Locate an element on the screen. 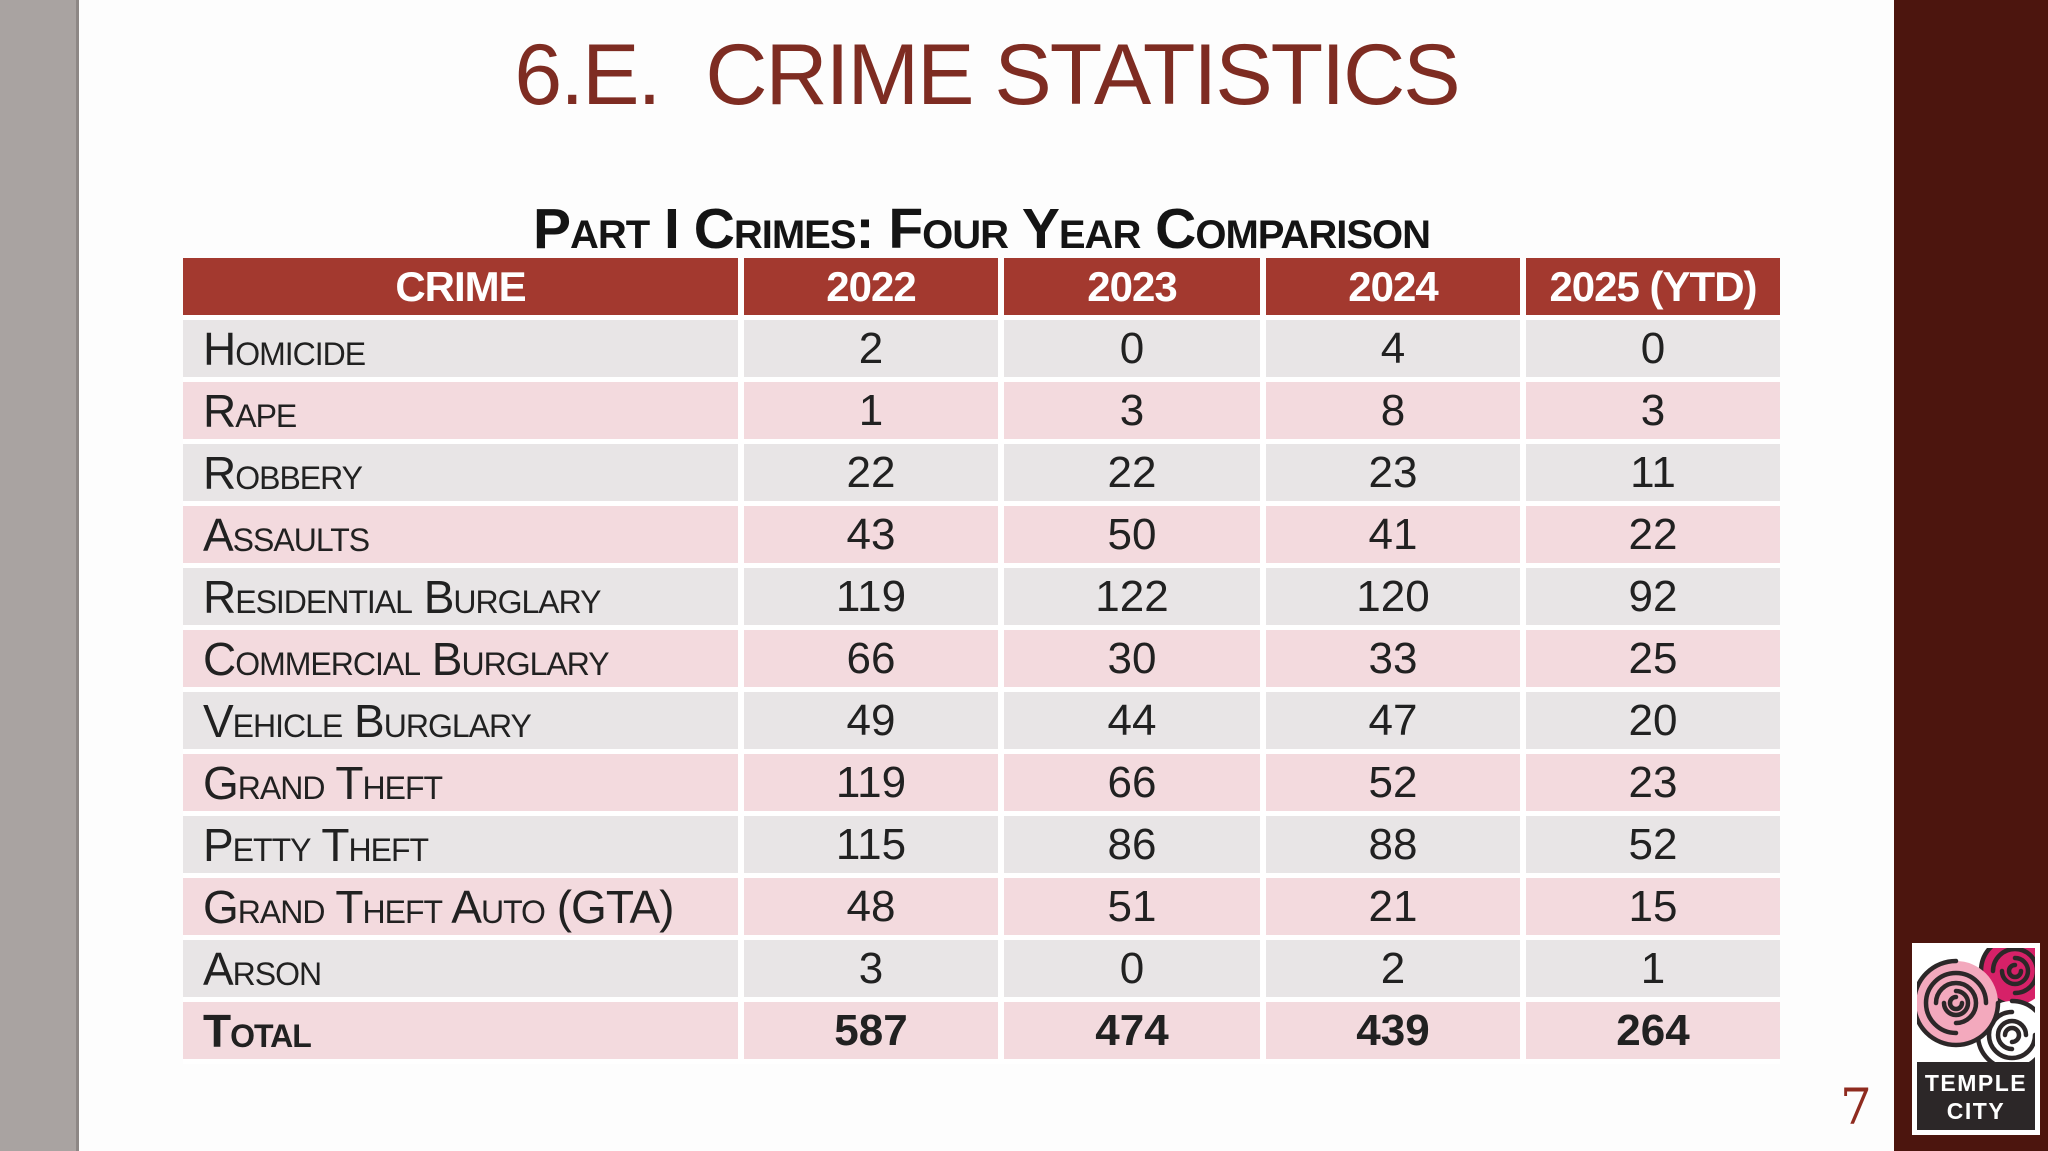 The width and height of the screenshot is (2048, 1151). table-row: Homicide 2 0 4 0 is located at coordinates (981, 349).